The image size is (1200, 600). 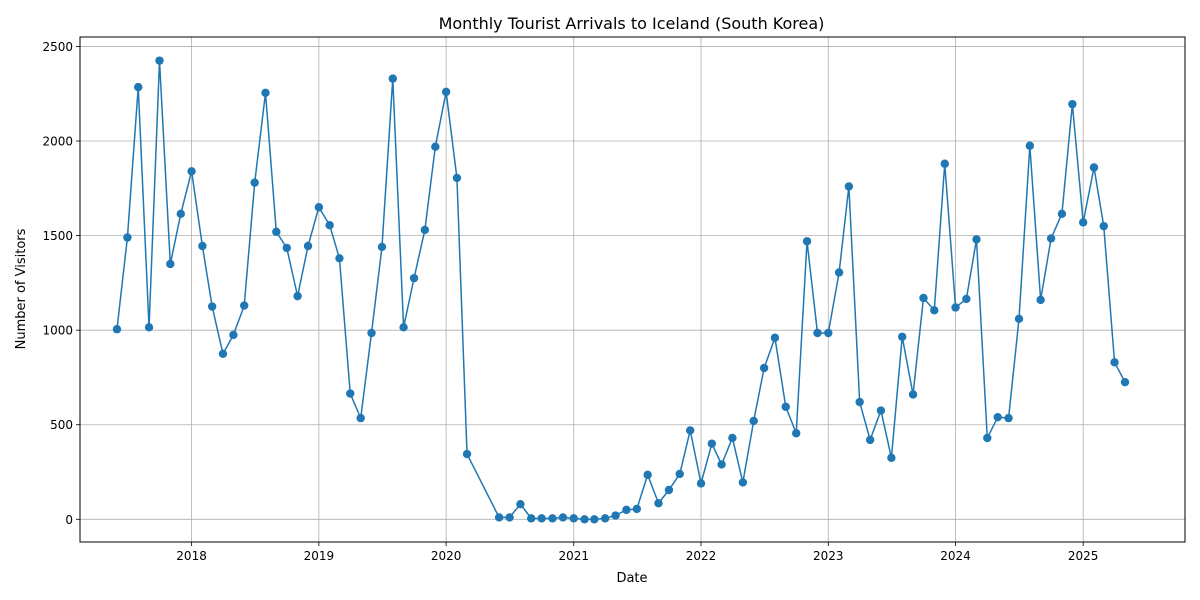 I want to click on x-tick-label: 2020, so click(x=446, y=556).